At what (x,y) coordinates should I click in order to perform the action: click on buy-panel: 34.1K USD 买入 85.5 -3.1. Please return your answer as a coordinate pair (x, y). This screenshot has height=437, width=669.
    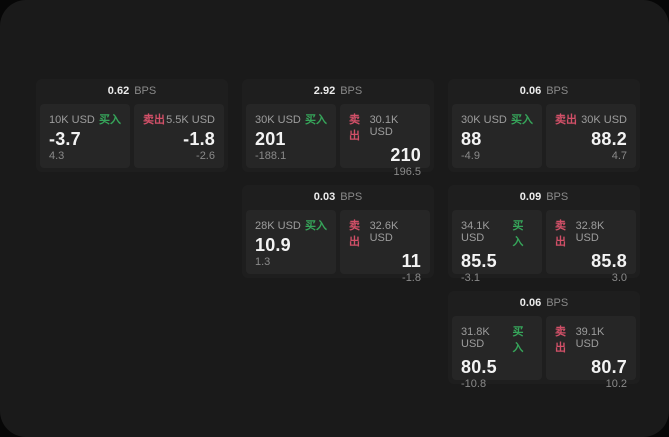
    Looking at the image, I should click on (497, 247).